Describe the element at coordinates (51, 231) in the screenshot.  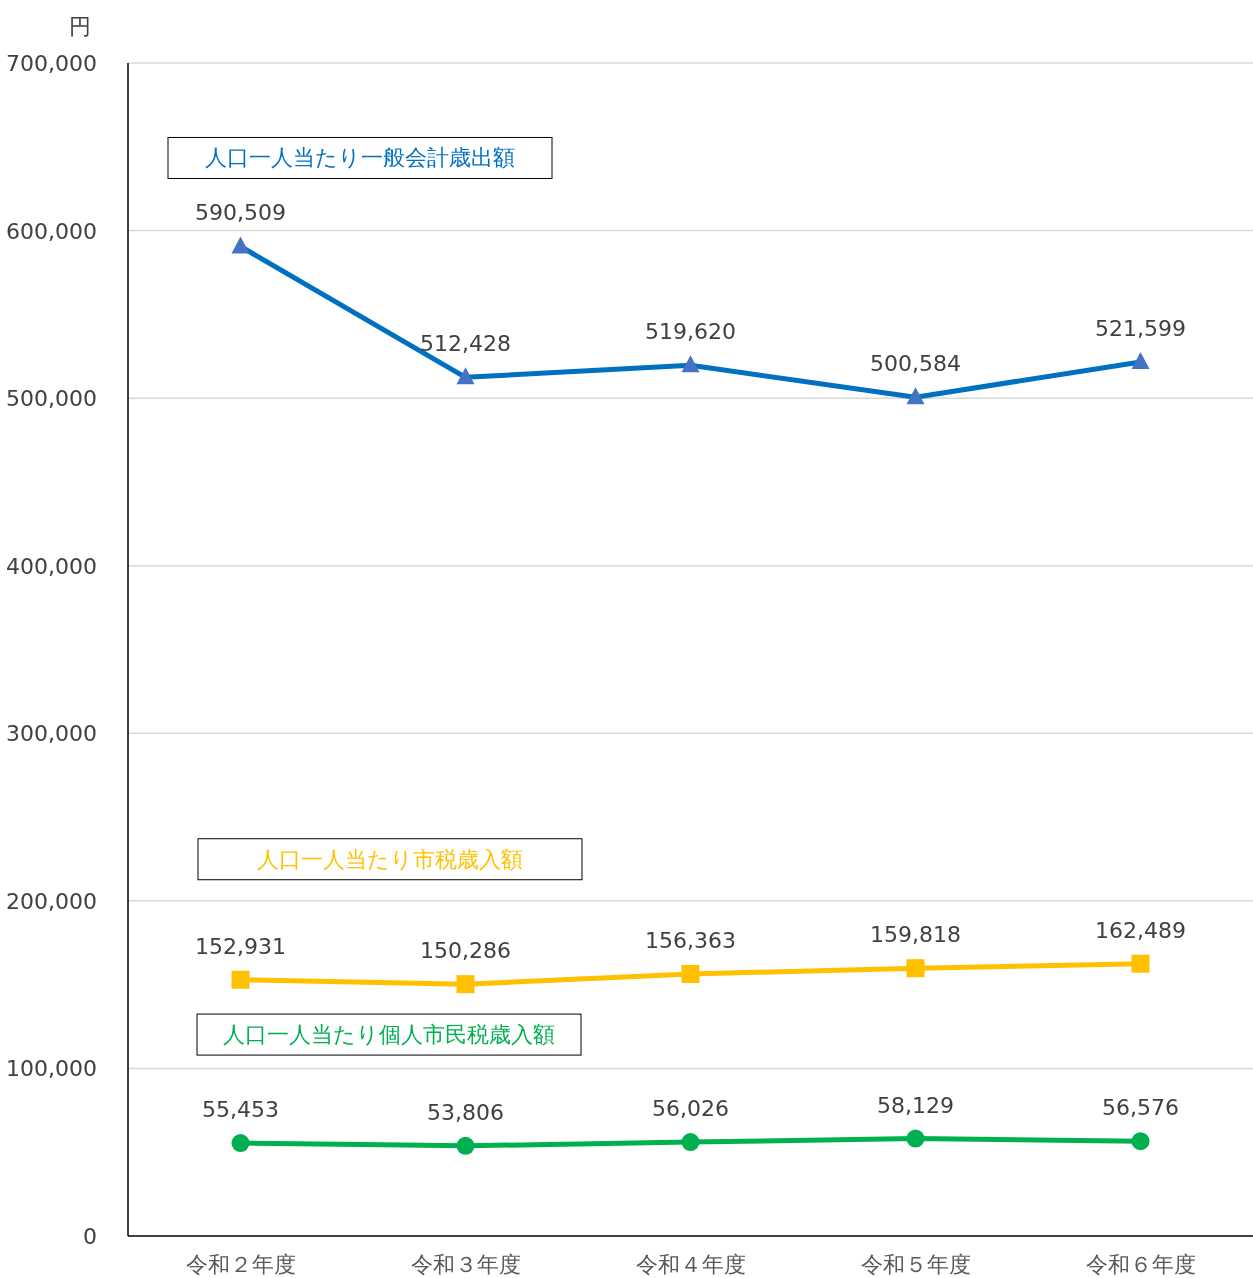
I see `y-tick-label: 600,000` at that location.